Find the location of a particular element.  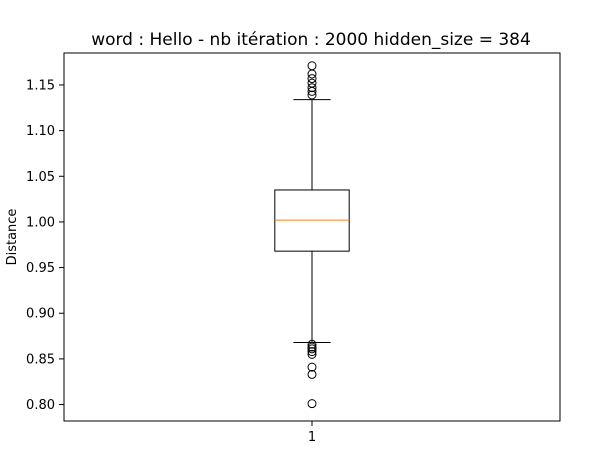

y-tick-label: 0.95 is located at coordinates (40, 268).